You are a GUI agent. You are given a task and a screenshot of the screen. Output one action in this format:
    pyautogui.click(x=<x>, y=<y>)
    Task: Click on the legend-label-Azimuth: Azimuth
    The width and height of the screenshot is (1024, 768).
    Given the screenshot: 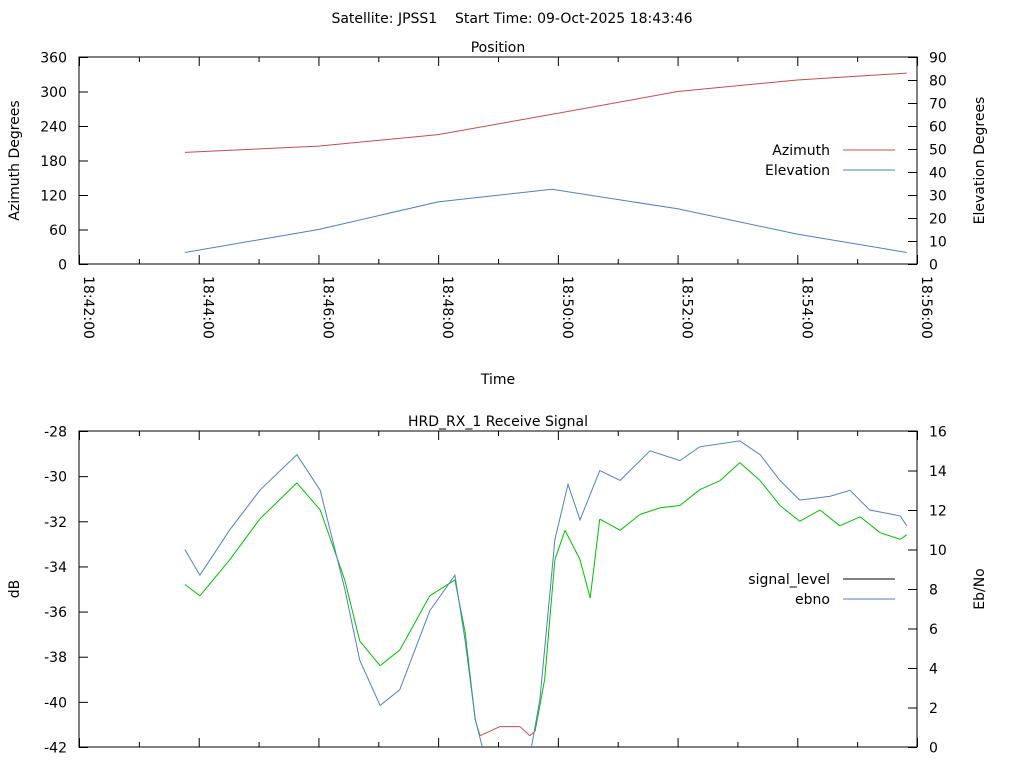 What is the action you would take?
    pyautogui.click(x=801, y=151)
    